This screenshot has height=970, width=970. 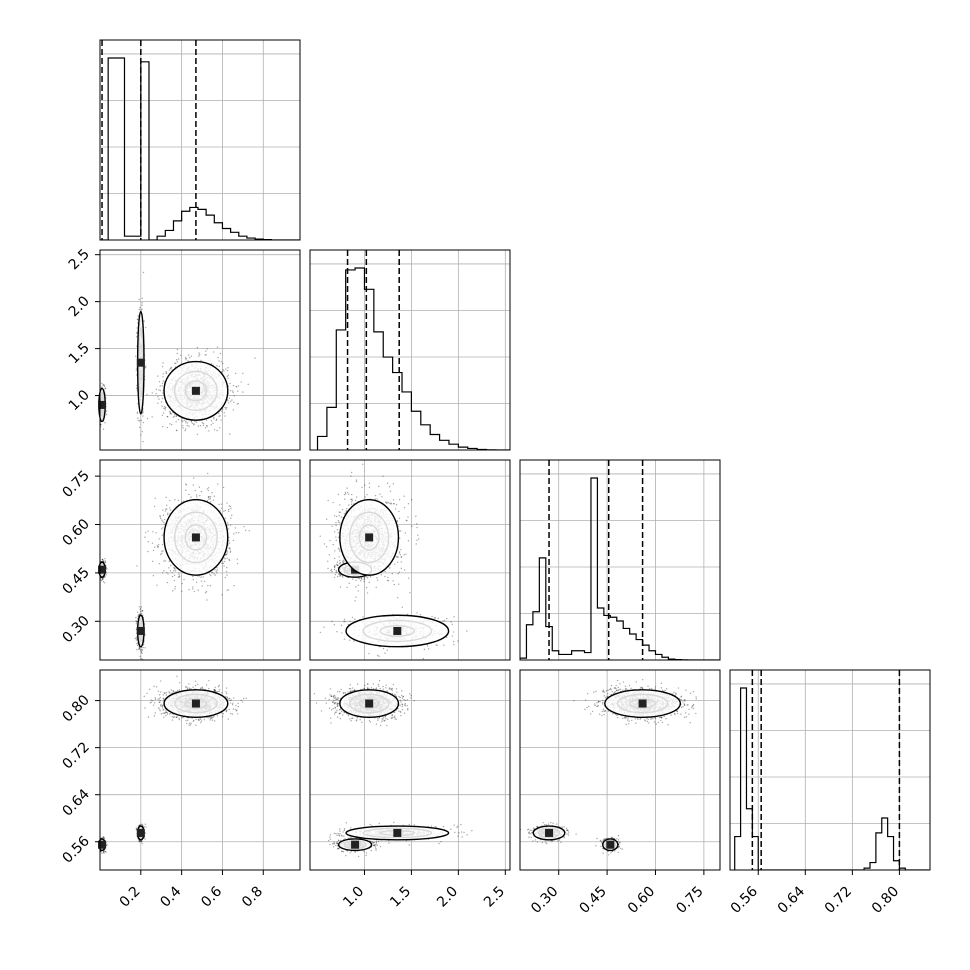 What do you see at coordinates (75, 532) in the screenshot?
I see `y-tick-label: 0.60` at bounding box center [75, 532].